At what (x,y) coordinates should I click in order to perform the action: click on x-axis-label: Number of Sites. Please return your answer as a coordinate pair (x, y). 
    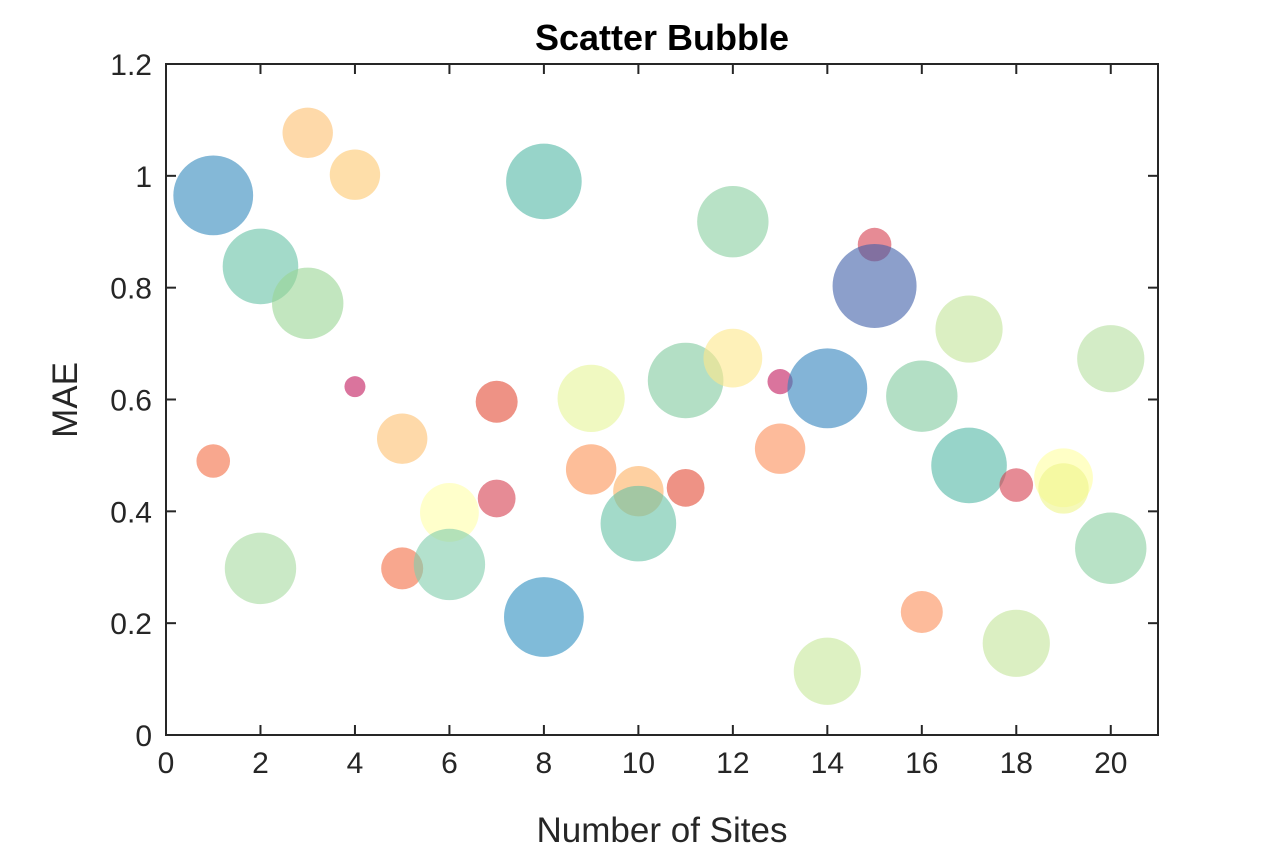
    Looking at the image, I should click on (662, 830).